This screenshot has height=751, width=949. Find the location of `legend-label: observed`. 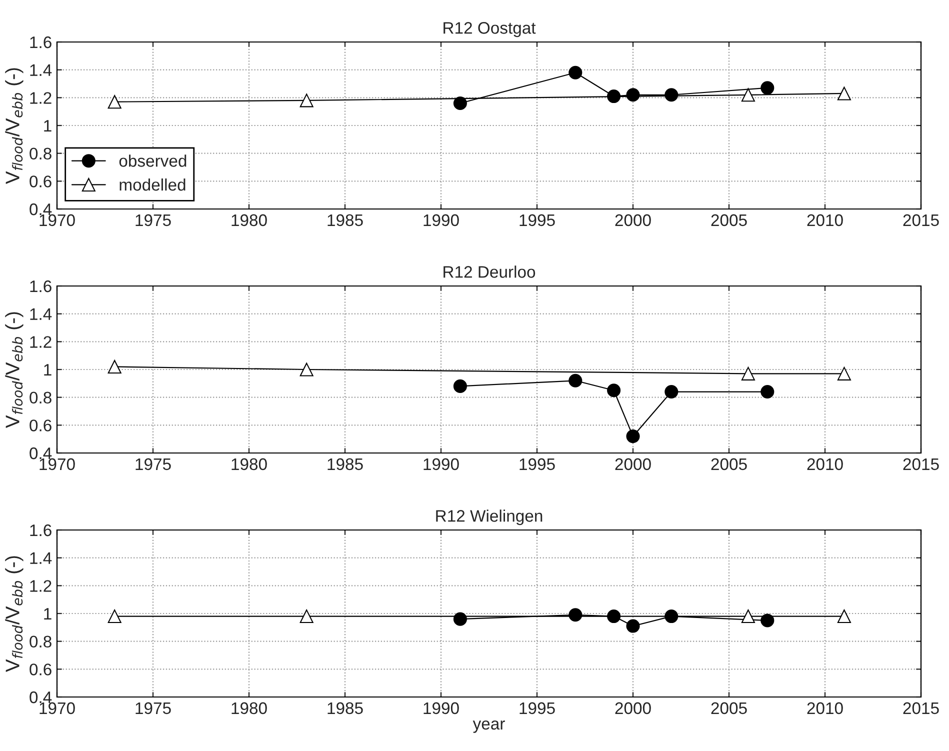

legend-label: observed is located at coordinates (152, 160).